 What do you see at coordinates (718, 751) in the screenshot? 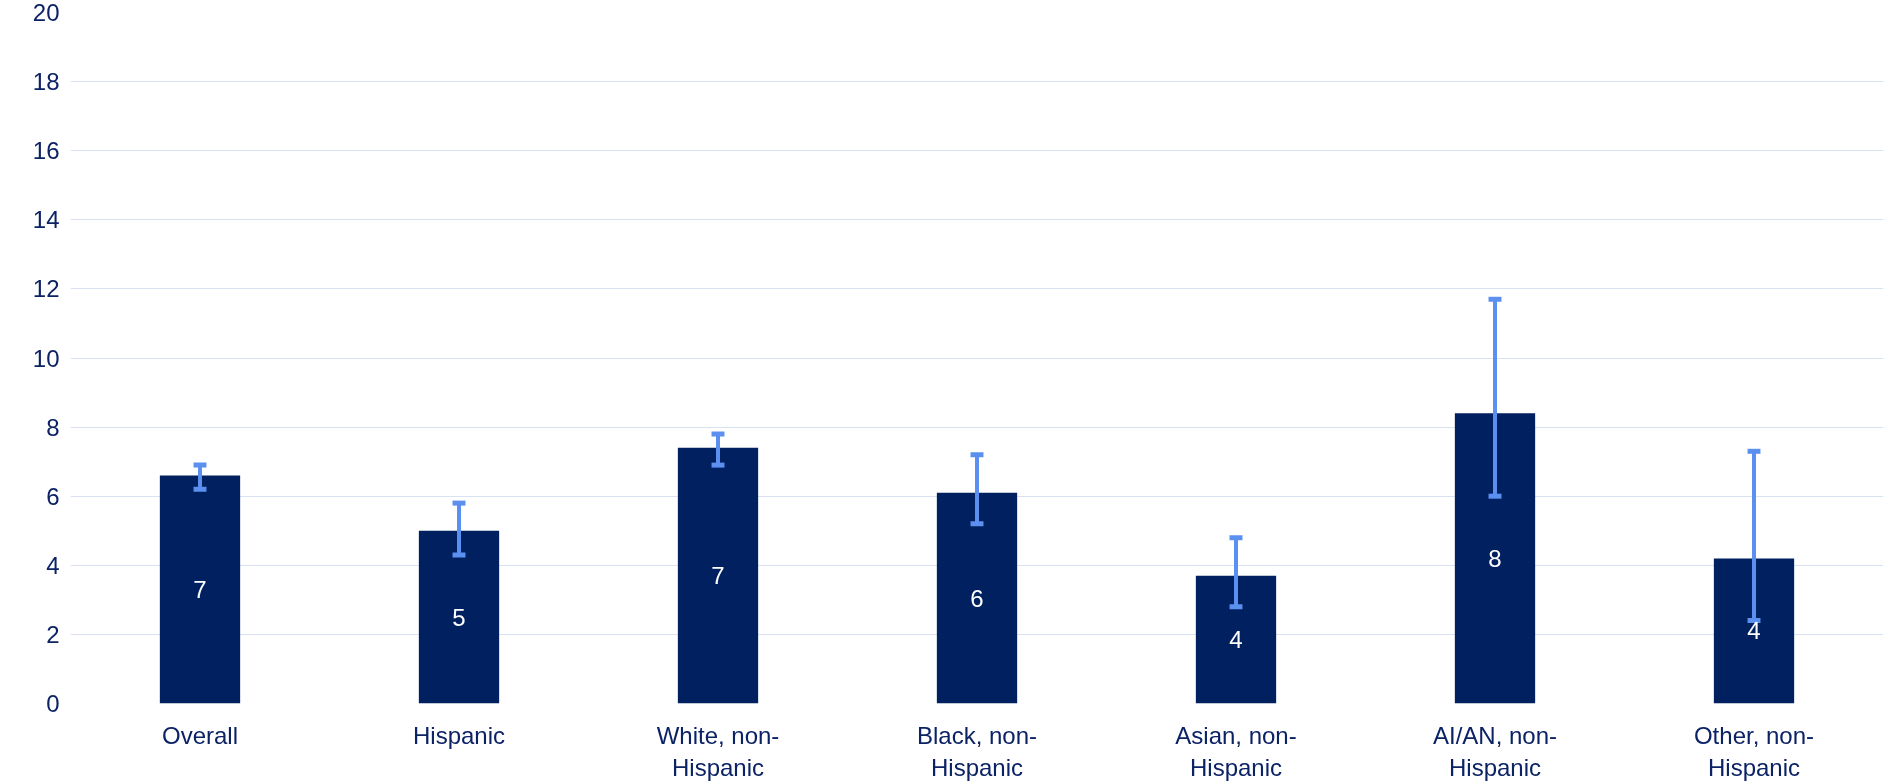
I see `x-tick-label: White, non-Hispanic` at bounding box center [718, 751].